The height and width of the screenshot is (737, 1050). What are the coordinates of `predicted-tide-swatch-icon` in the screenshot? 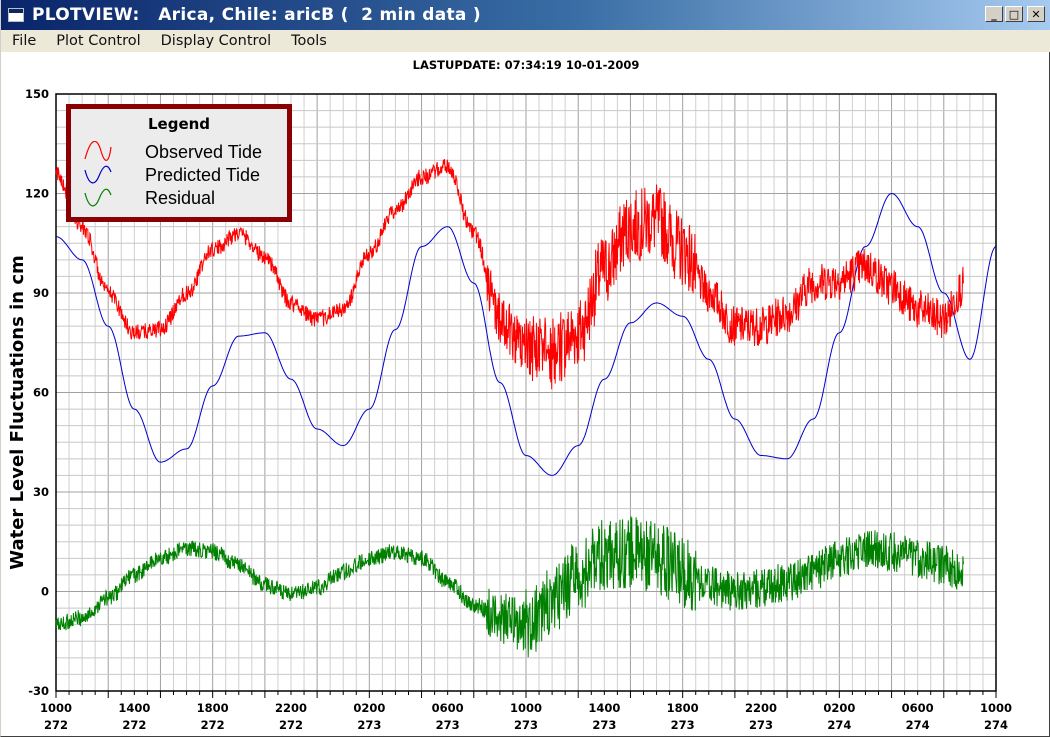 It's located at (98, 174).